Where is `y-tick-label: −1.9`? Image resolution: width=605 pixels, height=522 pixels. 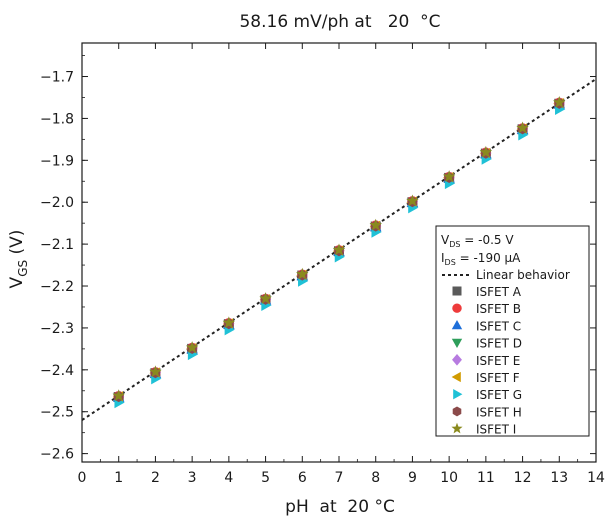 y-tick-label: −1.9 is located at coordinates (57, 161).